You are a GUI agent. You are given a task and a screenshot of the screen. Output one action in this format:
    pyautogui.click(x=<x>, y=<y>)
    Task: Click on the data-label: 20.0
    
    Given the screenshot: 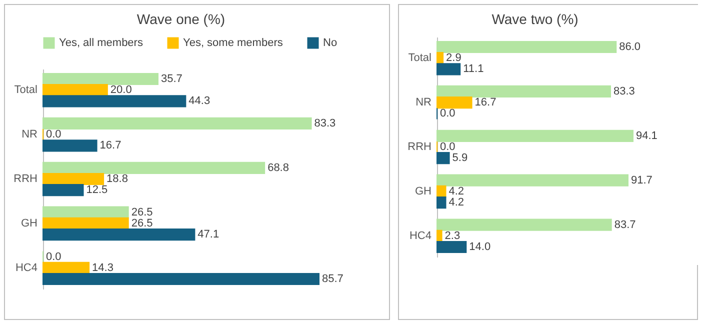 What is the action you would take?
    pyautogui.click(x=121, y=90)
    